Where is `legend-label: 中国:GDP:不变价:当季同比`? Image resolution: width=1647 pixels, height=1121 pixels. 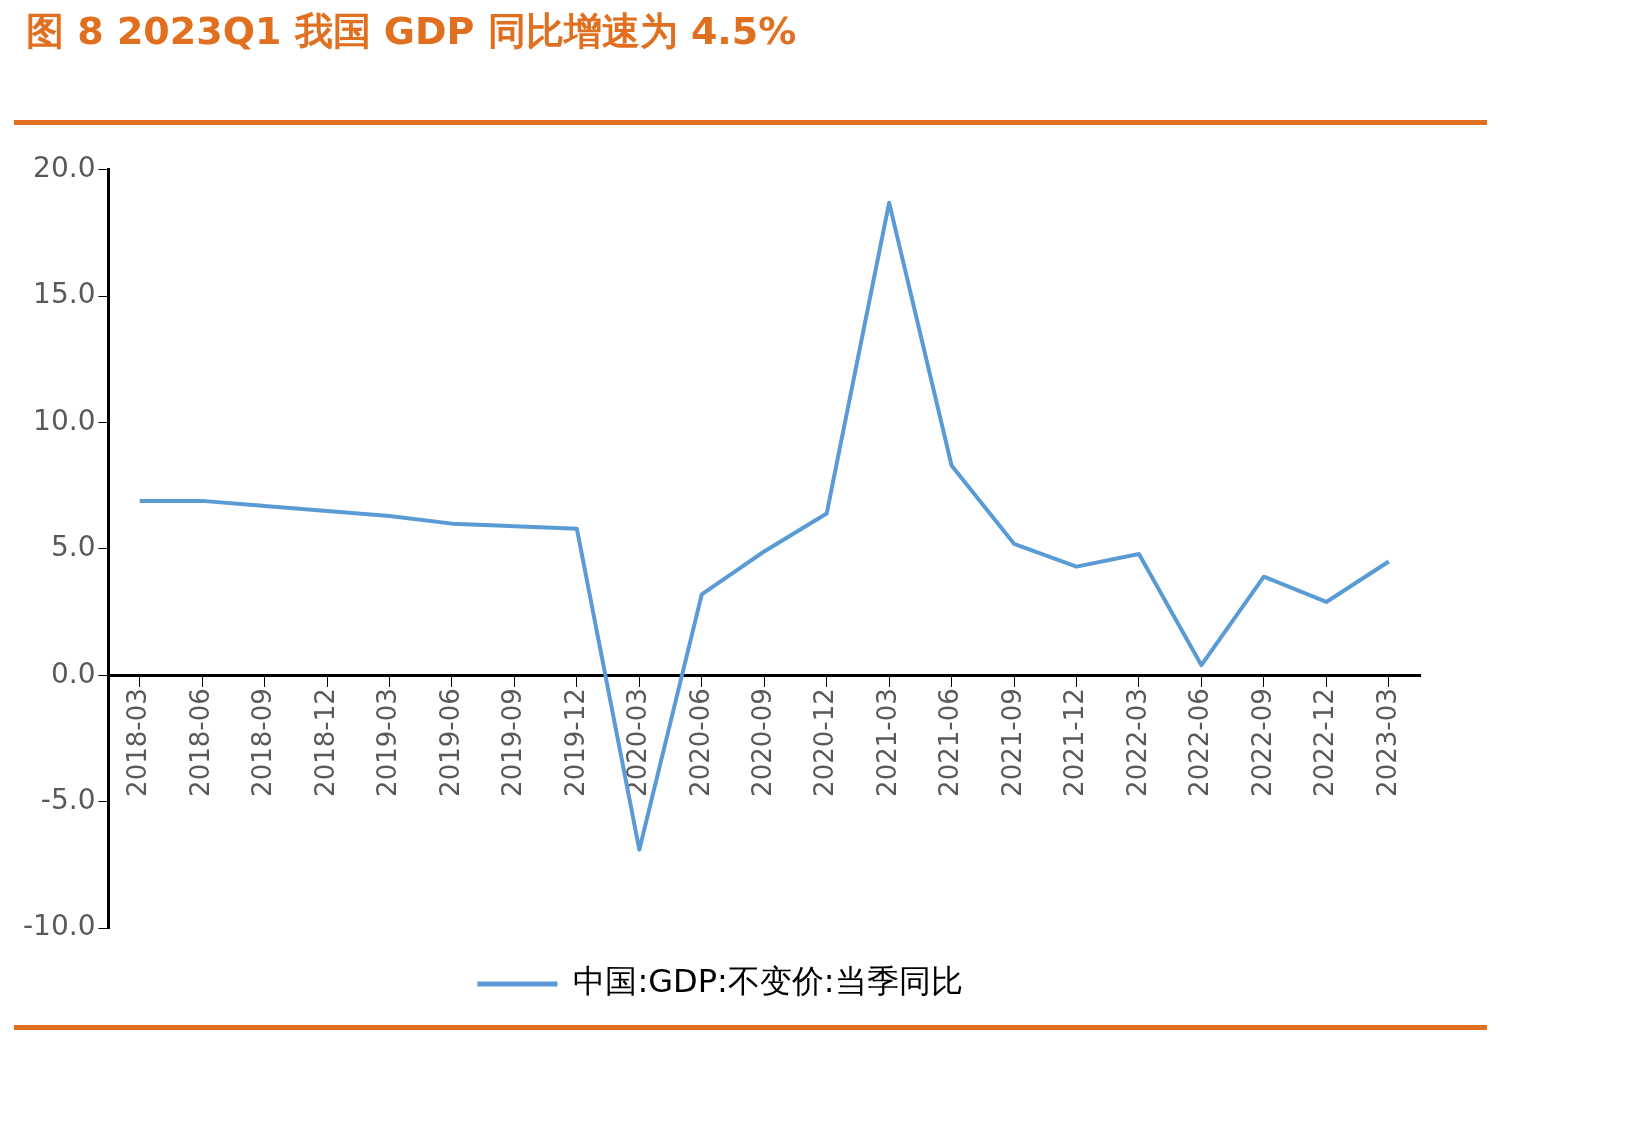
legend-label: 中国:GDP:不变价:当季同比 is located at coordinates (768, 981).